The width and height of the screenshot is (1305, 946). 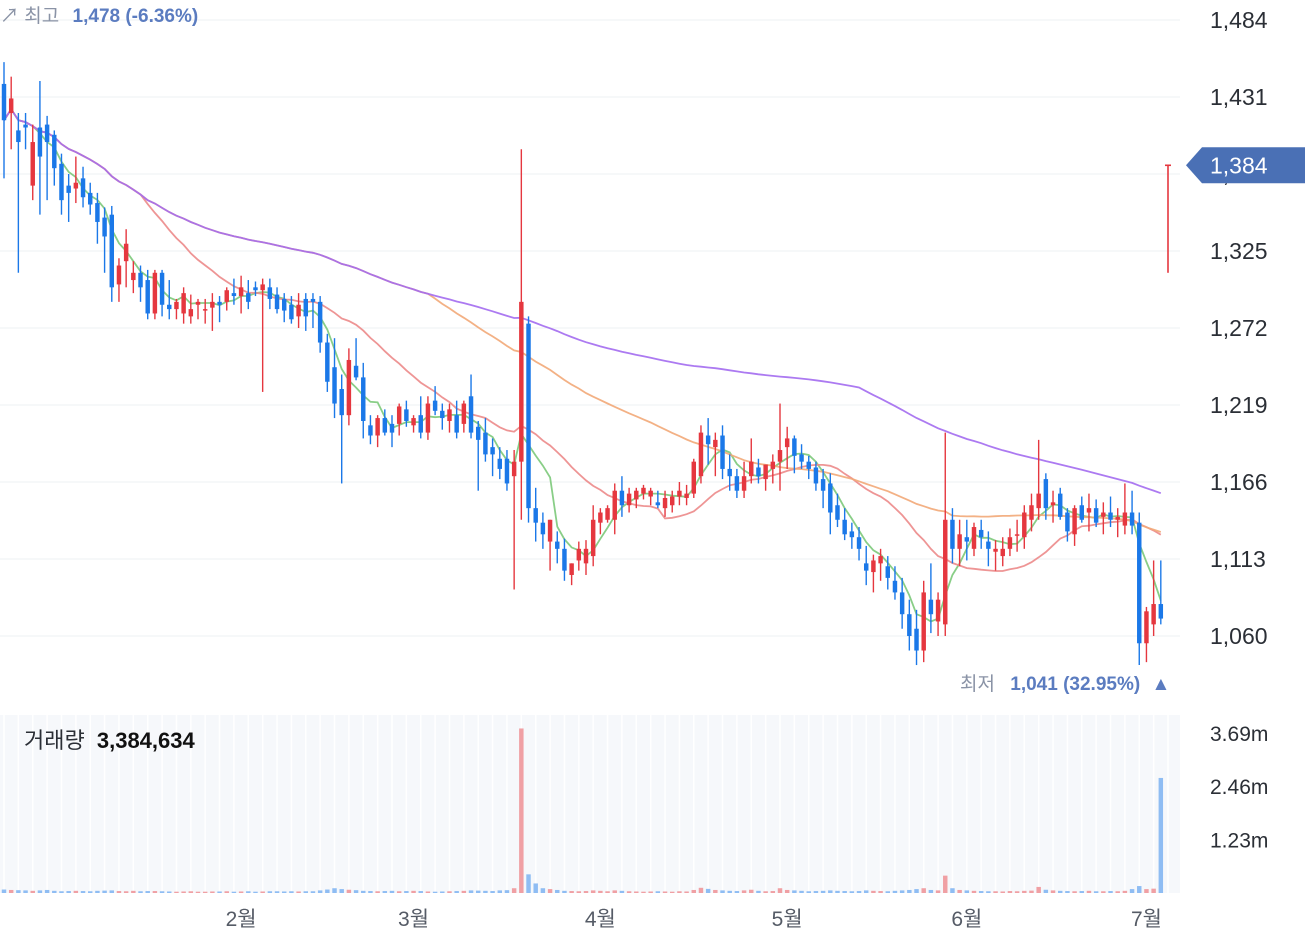 What do you see at coordinates (136, 16) in the screenshot?
I see `high-label-value: 1,478 (-6.36%)` at bounding box center [136, 16].